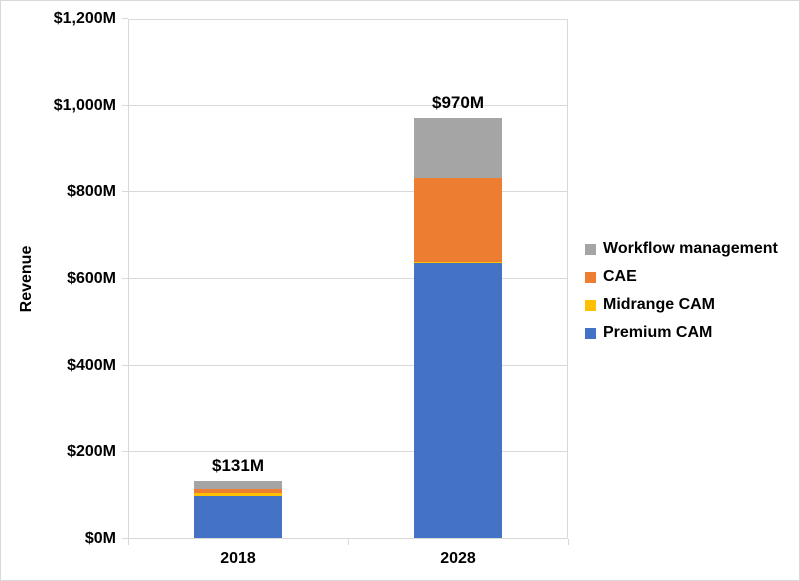  What do you see at coordinates (658, 332) in the screenshot?
I see `legend-label: Premium CAM` at bounding box center [658, 332].